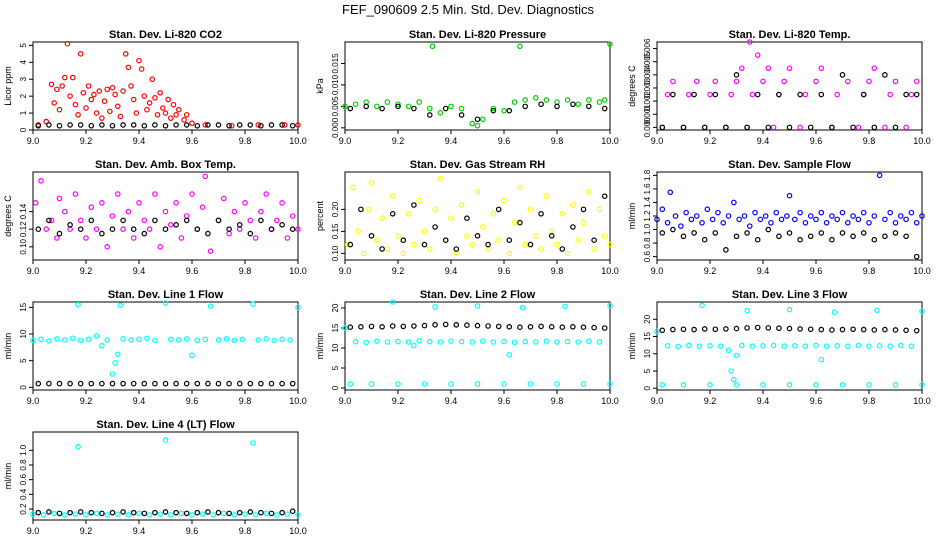 The width and height of the screenshot is (936, 540). I want to click on plot-frame, so click(477, 346).